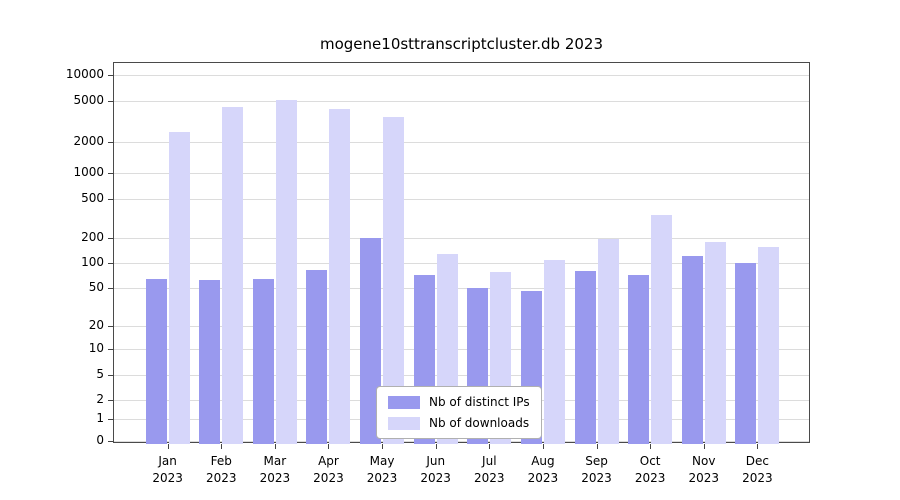 The height and width of the screenshot is (500, 900). Describe the element at coordinates (639, 359) in the screenshot. I see `bar-distinct-ips-oct` at that location.